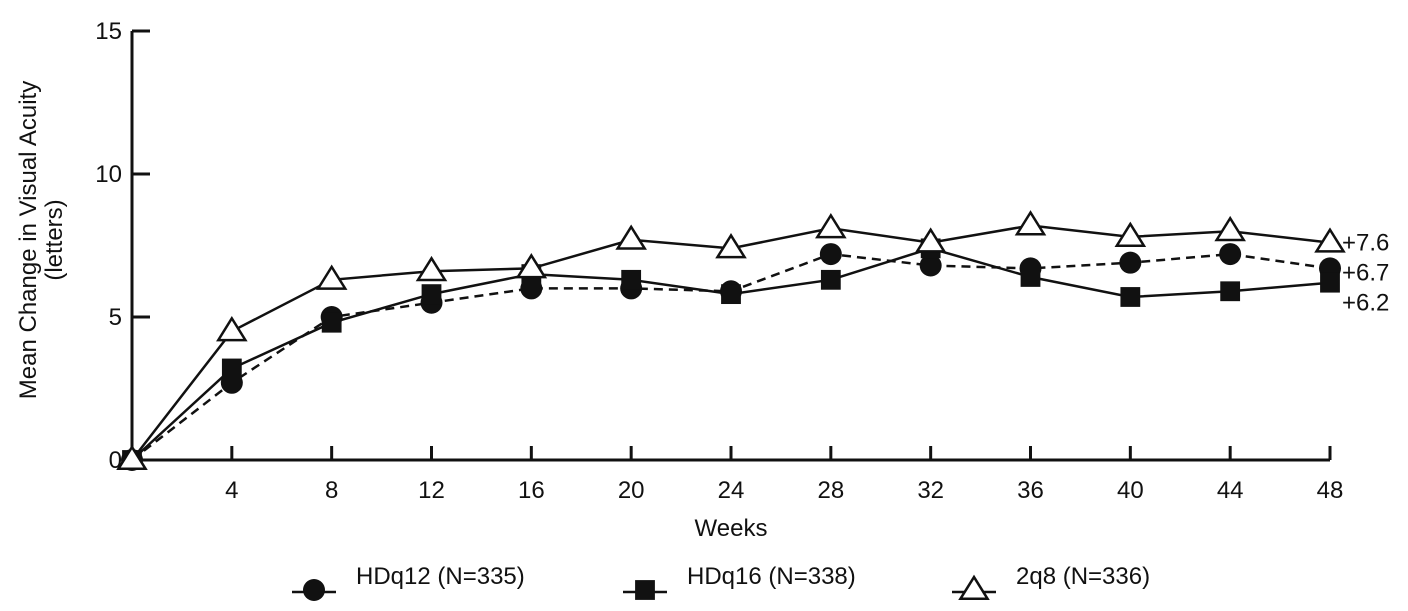 The height and width of the screenshot is (611, 1408). I want to click on x-tick-label: 8, so click(331, 490).